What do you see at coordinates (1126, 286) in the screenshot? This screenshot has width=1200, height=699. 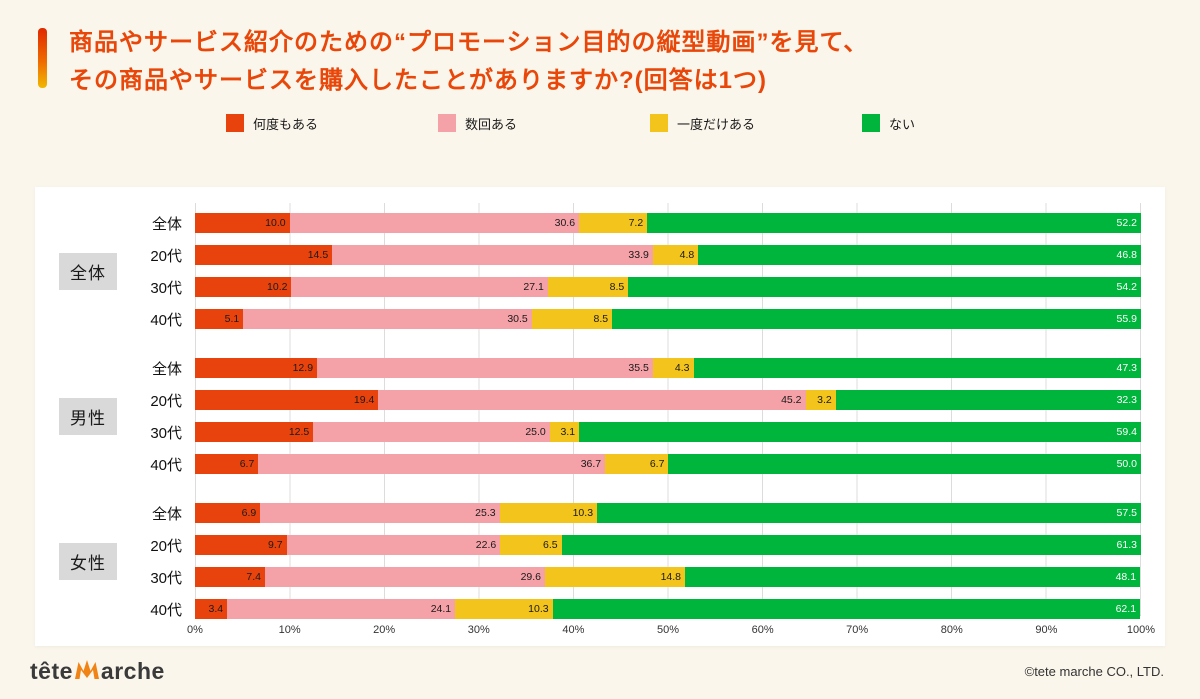 I see `bar-value: 54.2` at bounding box center [1126, 286].